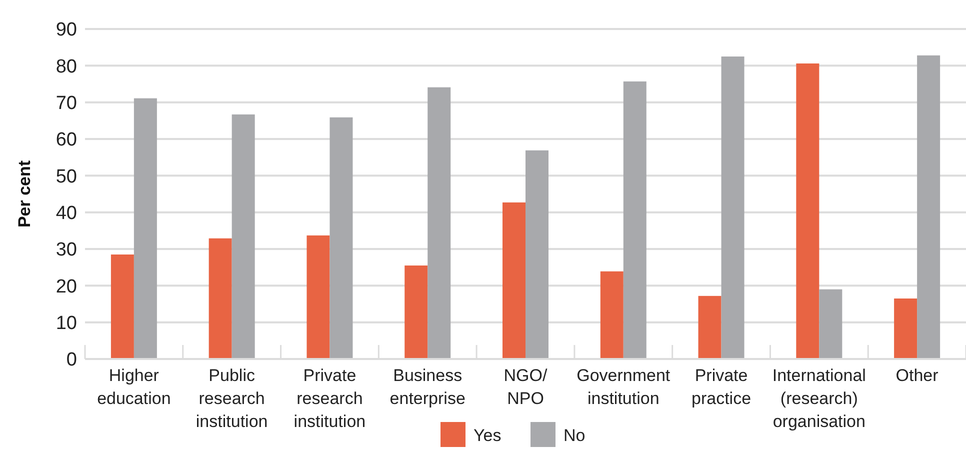 Image resolution: width=966 pixels, height=456 pixels. Describe the element at coordinates (488, 435) in the screenshot. I see `legend-label: Yes` at that location.